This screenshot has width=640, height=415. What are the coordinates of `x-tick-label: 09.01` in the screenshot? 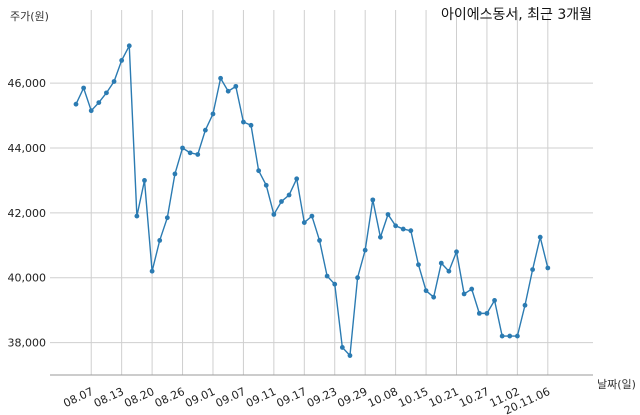 It's located at (200, 397).